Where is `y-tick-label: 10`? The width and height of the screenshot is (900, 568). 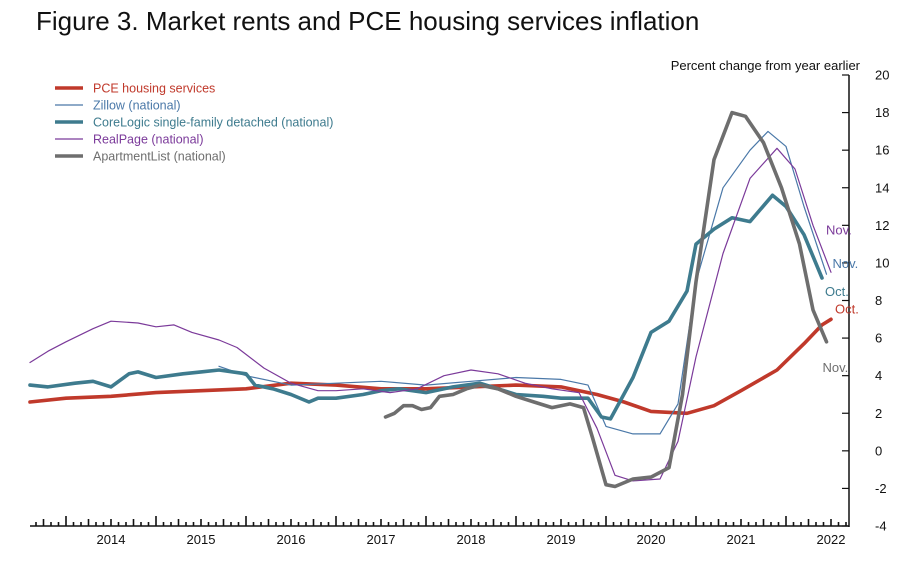
y-tick-label: 10 is located at coordinates (882, 262).